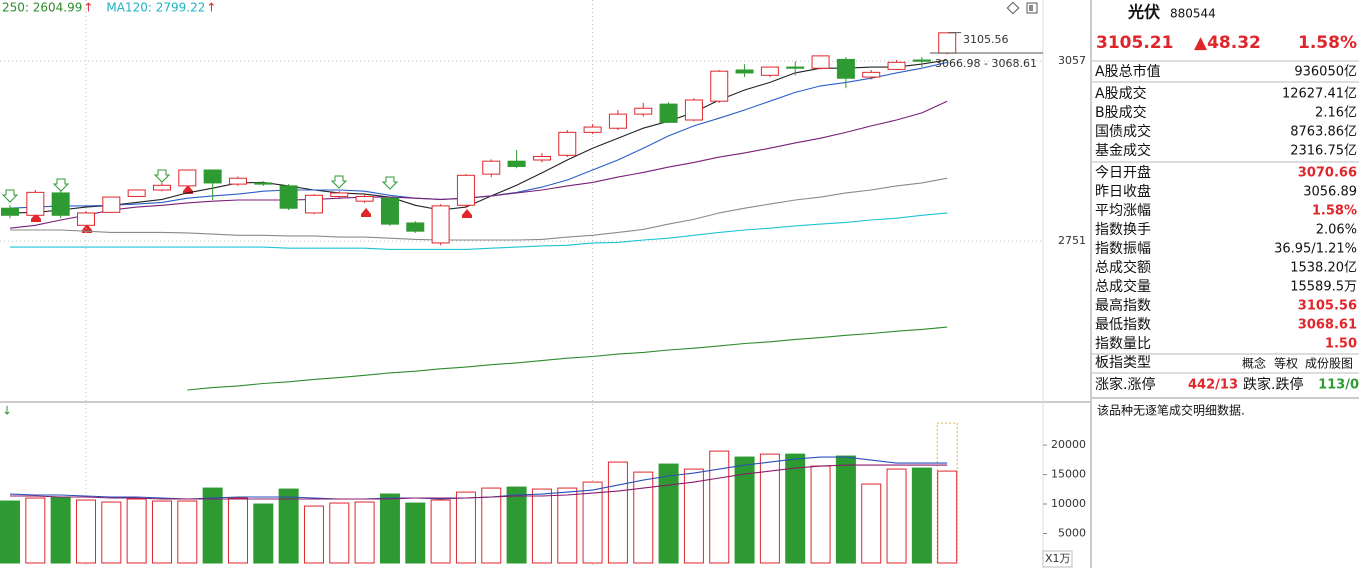  I want to click on row-label: A股成交, so click(1121, 93).